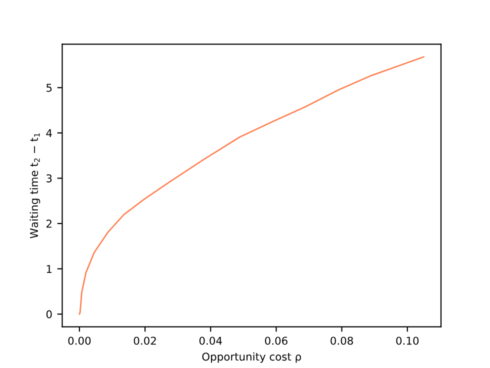 Image resolution: width=490 pixels, height=368 pixels. I want to click on y-axis-title: Waiting time t$_{2}$ − t$_{1}$, so click(35, 185).